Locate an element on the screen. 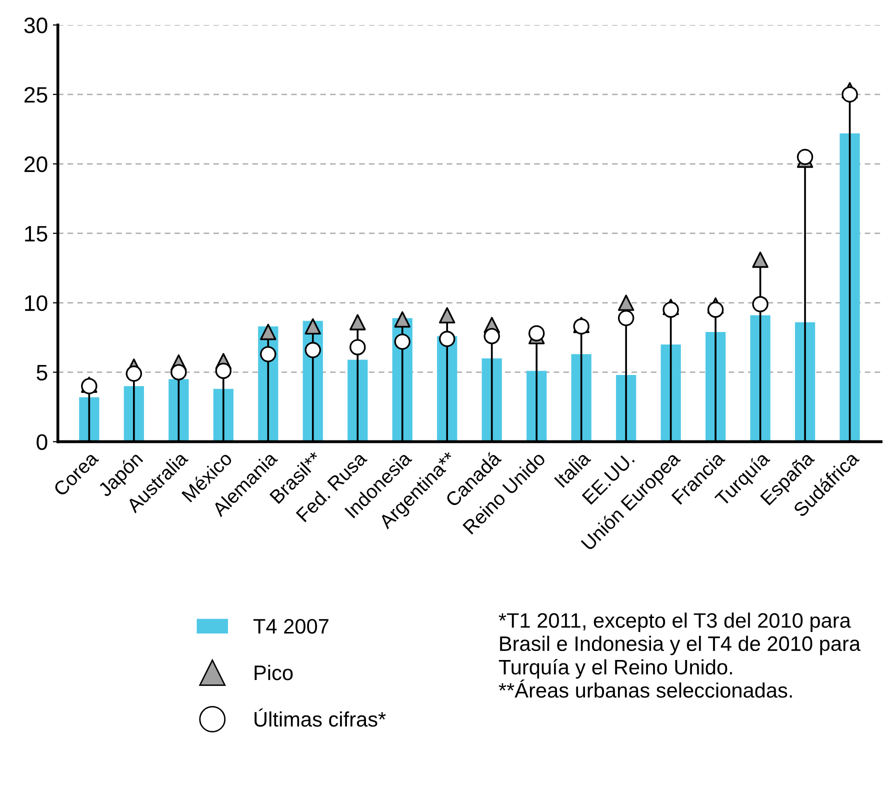  y-tick-label: 5 is located at coordinates (42, 373).